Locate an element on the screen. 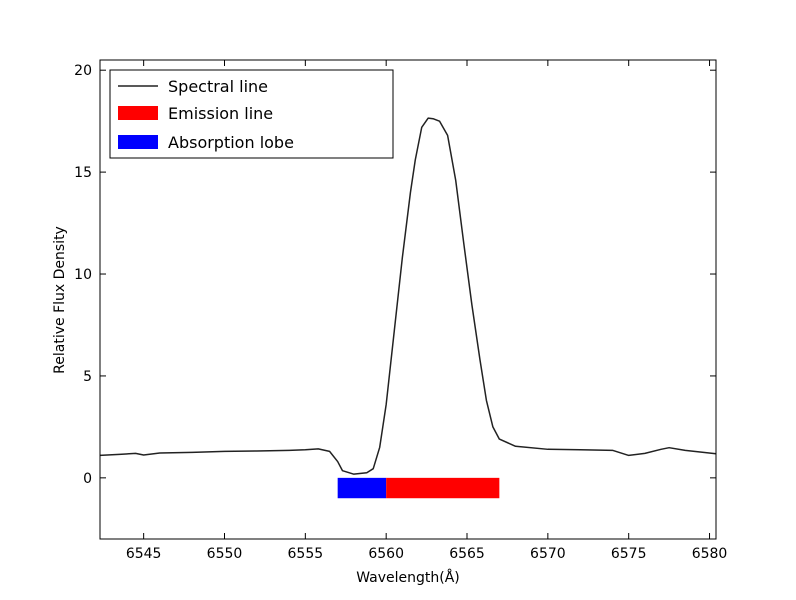 The height and width of the screenshot is (600, 796). x-tick-label: 6555 is located at coordinates (306, 554).